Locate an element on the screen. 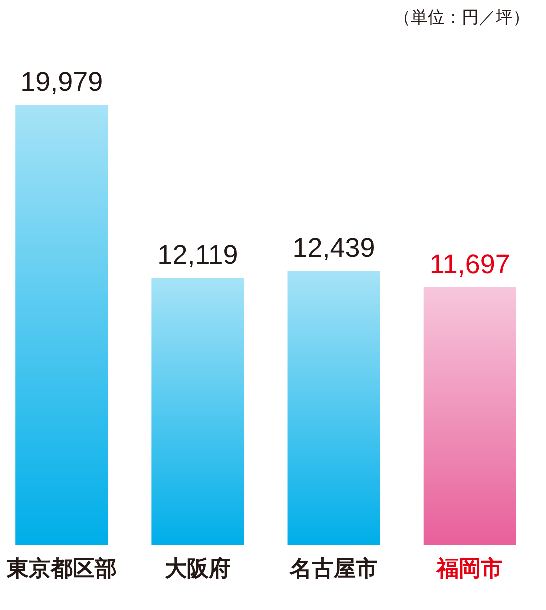  x-tick-label: 福岡市 is located at coordinates (470, 569).